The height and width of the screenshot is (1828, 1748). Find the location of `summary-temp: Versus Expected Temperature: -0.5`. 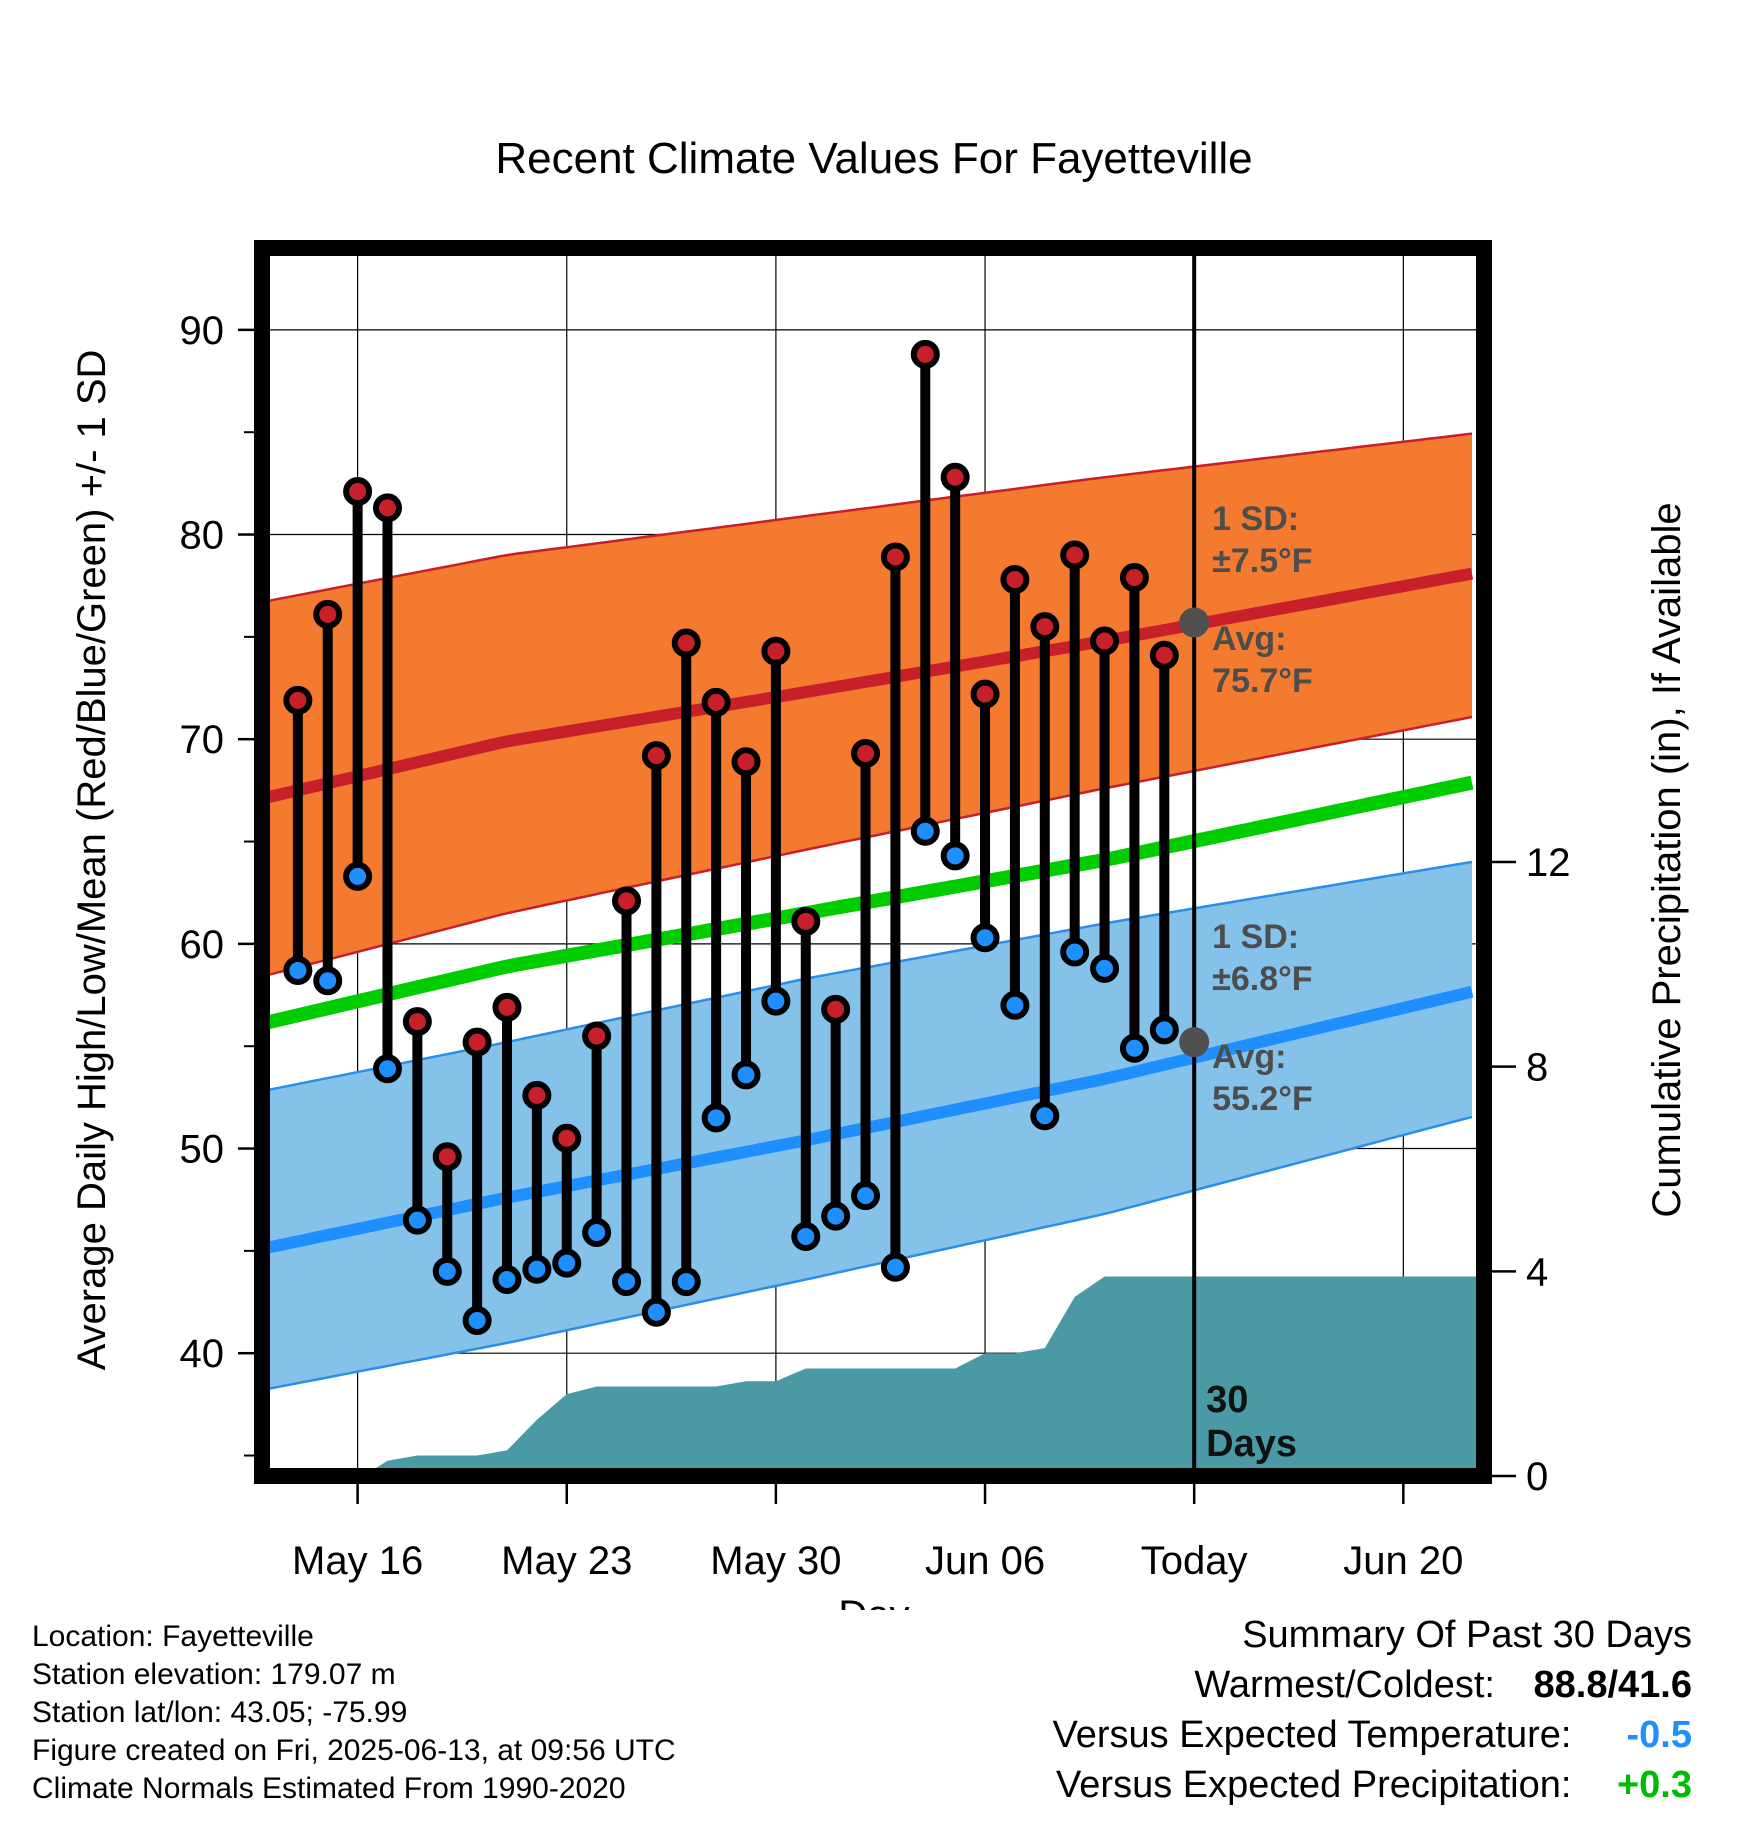

summary-temp: Versus Expected Temperature: -0.5 is located at coordinates (1372, 1735).